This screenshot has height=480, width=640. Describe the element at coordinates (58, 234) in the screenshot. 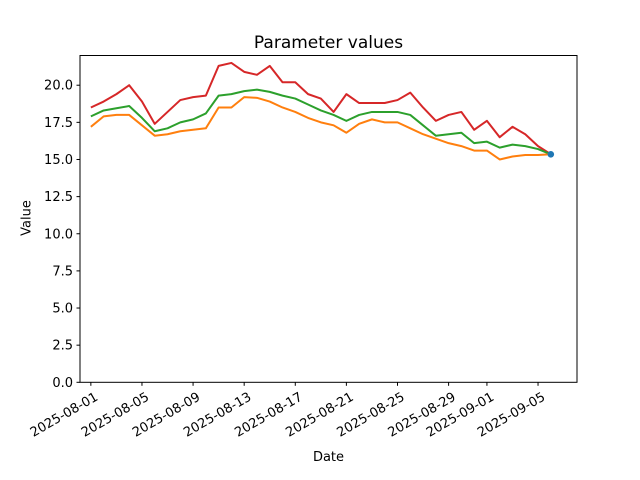

I see `y-tick-label: 10.0` at that location.